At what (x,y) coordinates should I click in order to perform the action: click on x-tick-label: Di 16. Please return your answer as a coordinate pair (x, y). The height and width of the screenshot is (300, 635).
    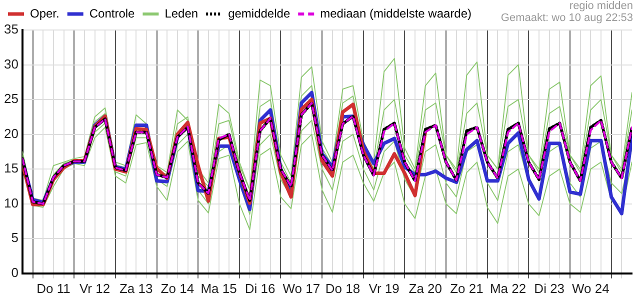
    Looking at the image, I should click on (260, 288).